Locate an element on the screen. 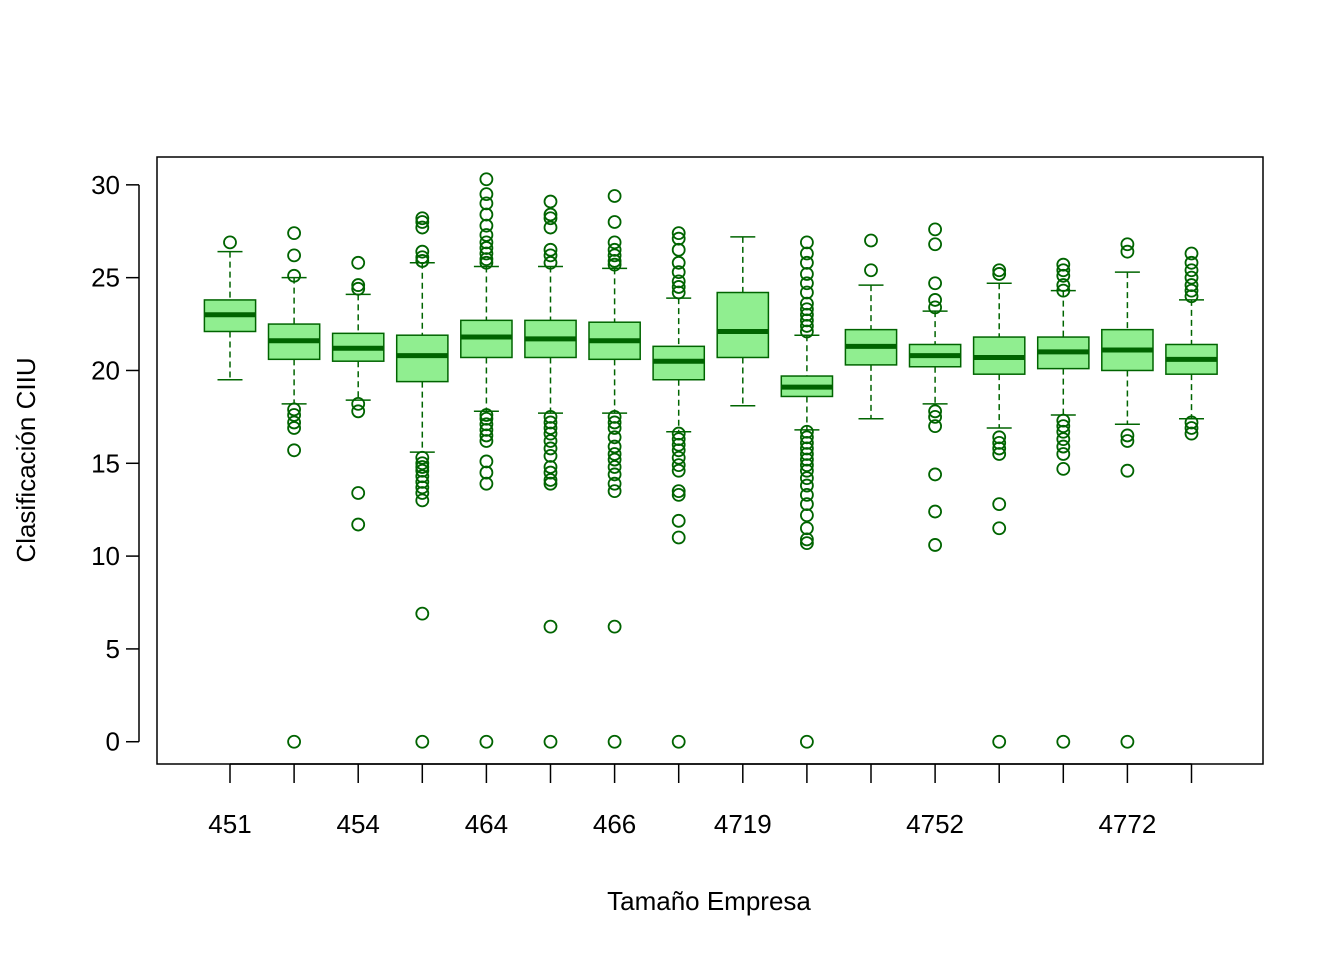 The width and height of the screenshot is (1344, 960). y-tick-label: 25 is located at coordinates (105, 278).